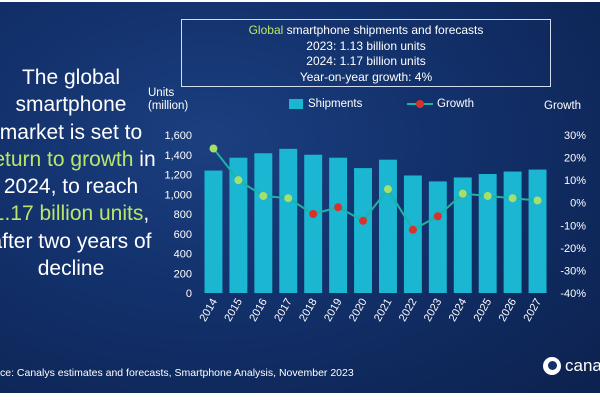  I want to click on canalys-logo: canal, so click(571, 366).